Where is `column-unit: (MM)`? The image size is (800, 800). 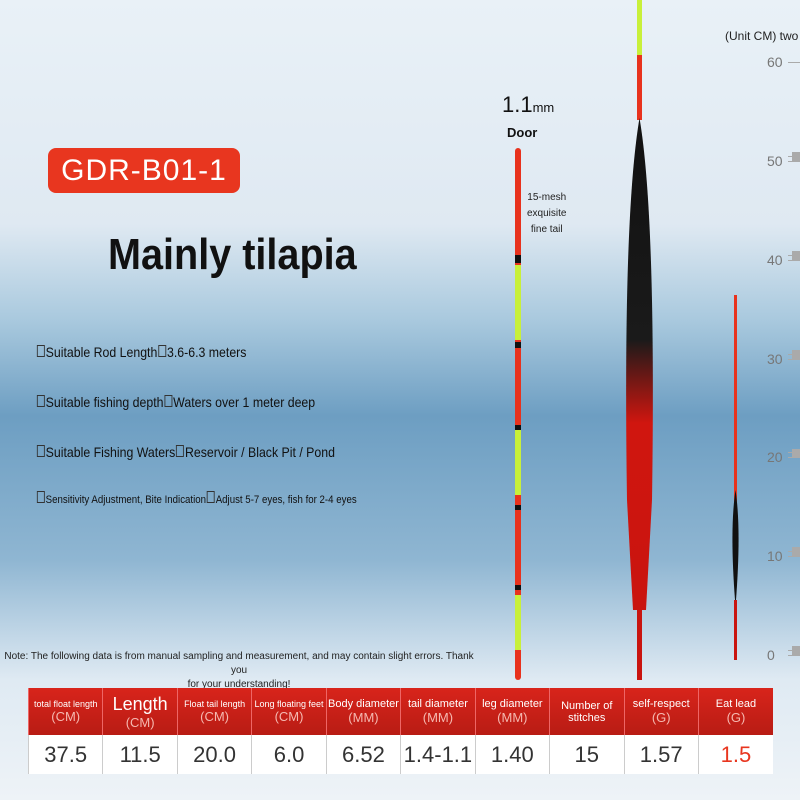
column-unit: (MM) is located at coordinates (512, 717).